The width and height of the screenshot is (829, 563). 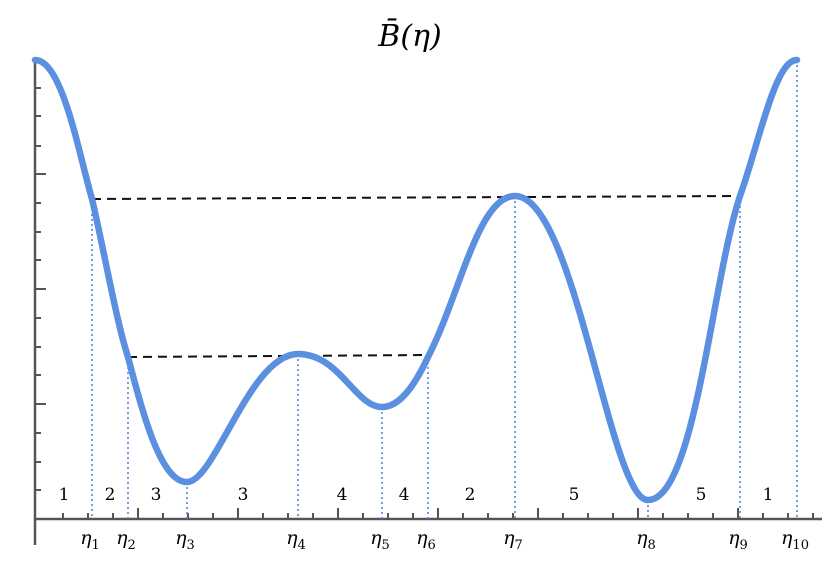 What do you see at coordinates (380, 540) in the screenshot?
I see `eta-label-5: η5` at bounding box center [380, 540].